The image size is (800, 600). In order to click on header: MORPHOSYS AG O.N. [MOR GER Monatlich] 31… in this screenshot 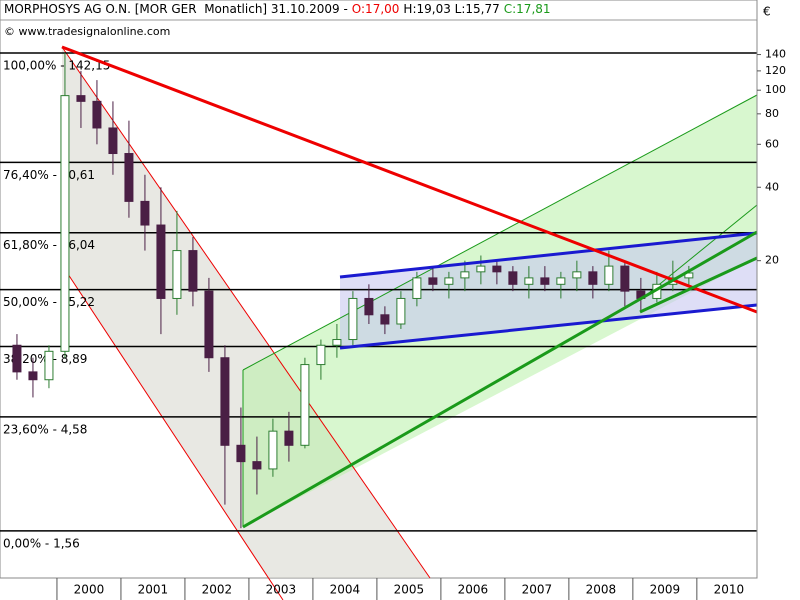, I will do `click(279, 9)`.